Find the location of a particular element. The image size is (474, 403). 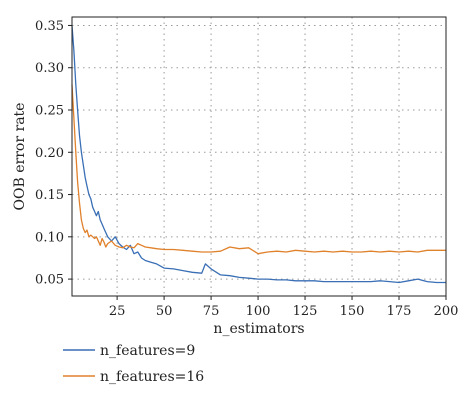

x-tick-label: 50 is located at coordinates (164, 311).